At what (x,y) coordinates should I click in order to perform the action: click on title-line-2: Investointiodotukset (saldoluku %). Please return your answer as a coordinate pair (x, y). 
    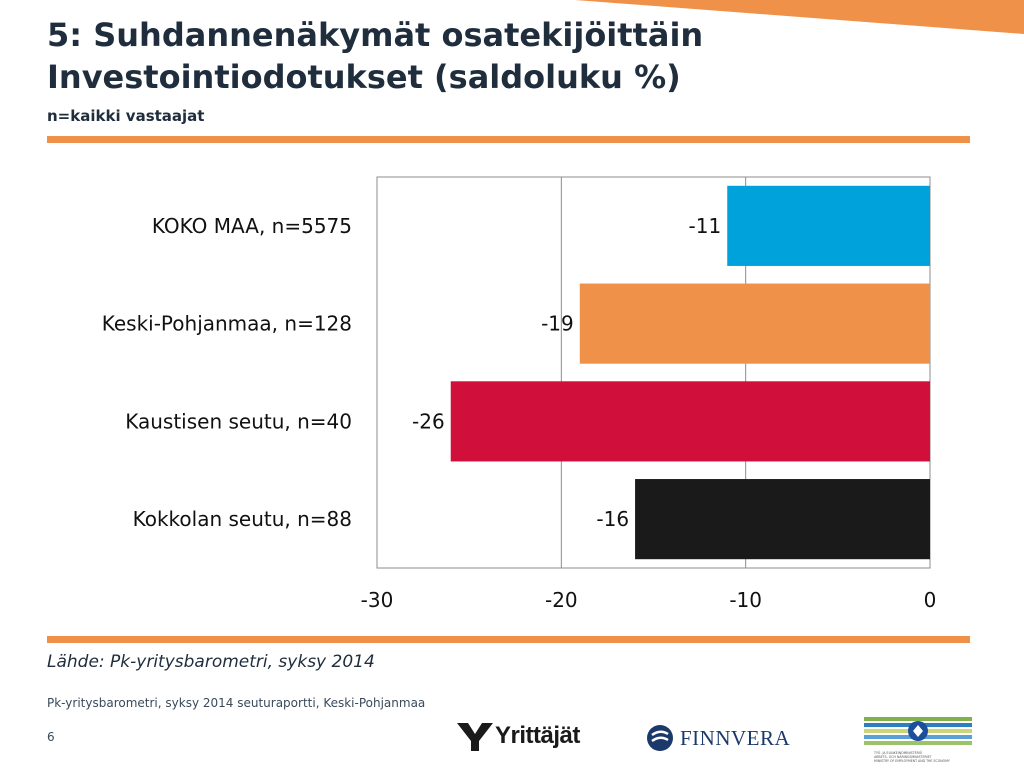
    Looking at the image, I should click on (364, 77).